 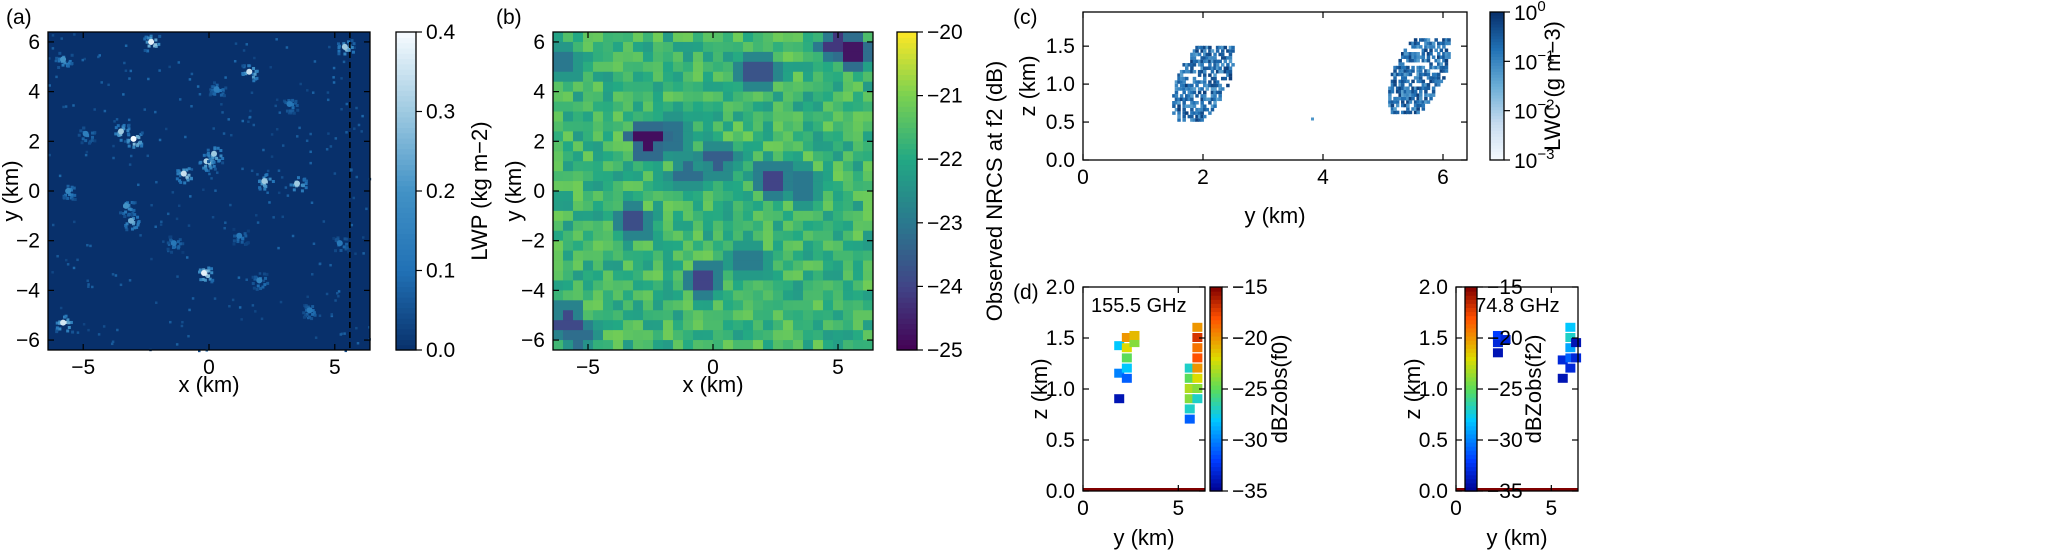 I want to click on panel-c-ytick-label: 0.0, so click(x=1060, y=160).